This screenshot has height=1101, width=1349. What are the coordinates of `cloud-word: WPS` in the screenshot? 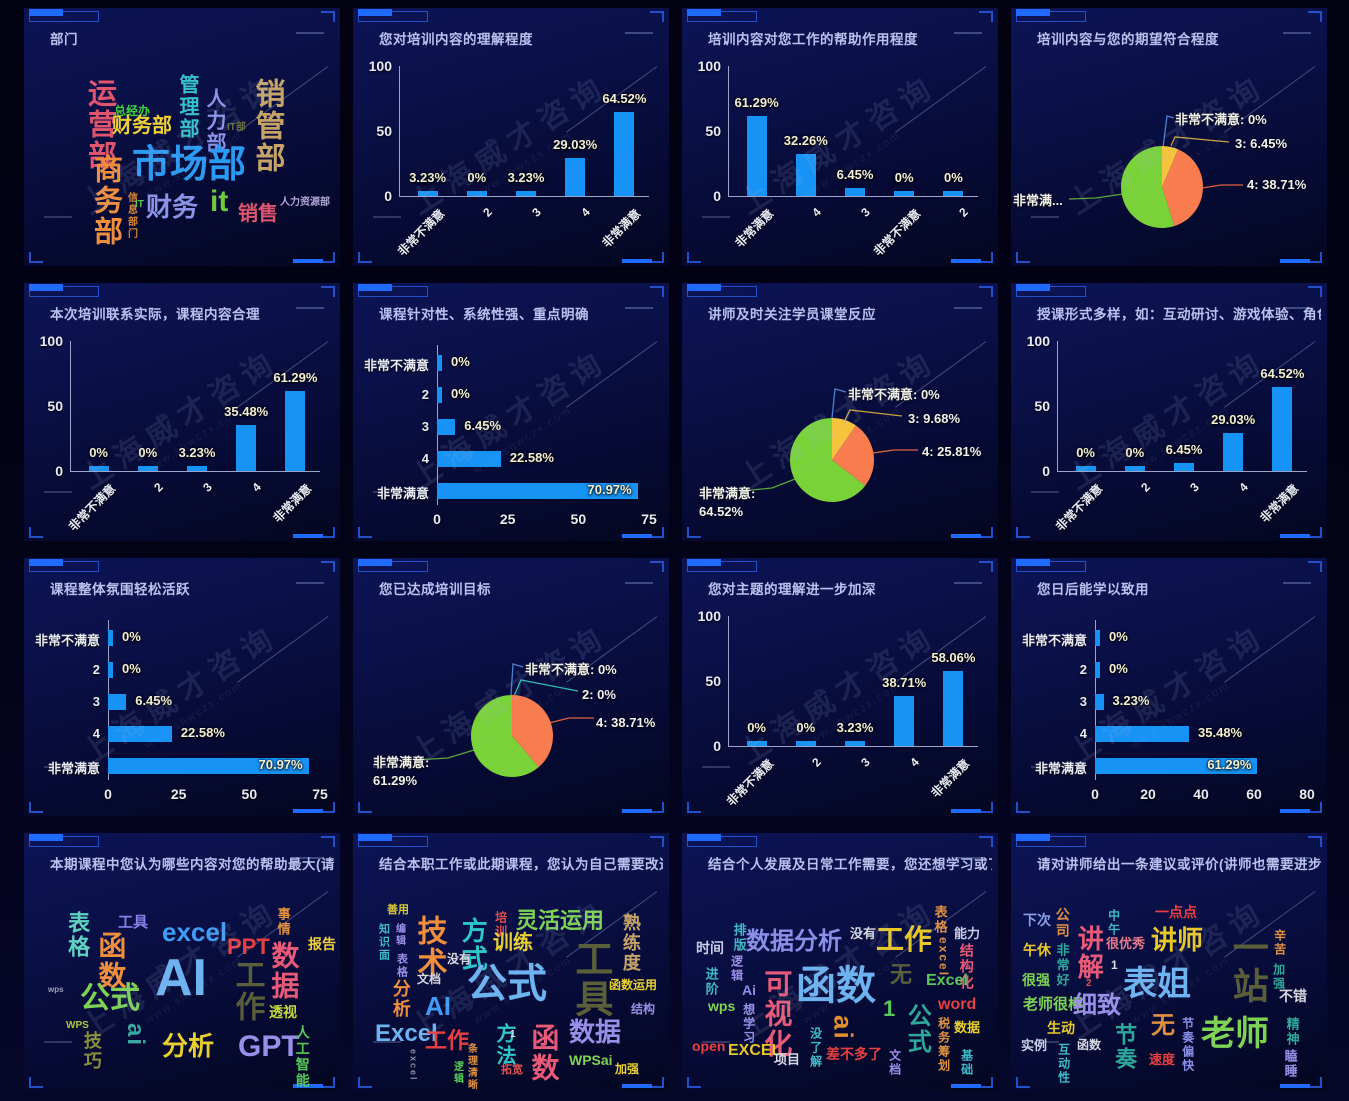 It's located at (77, 1025).